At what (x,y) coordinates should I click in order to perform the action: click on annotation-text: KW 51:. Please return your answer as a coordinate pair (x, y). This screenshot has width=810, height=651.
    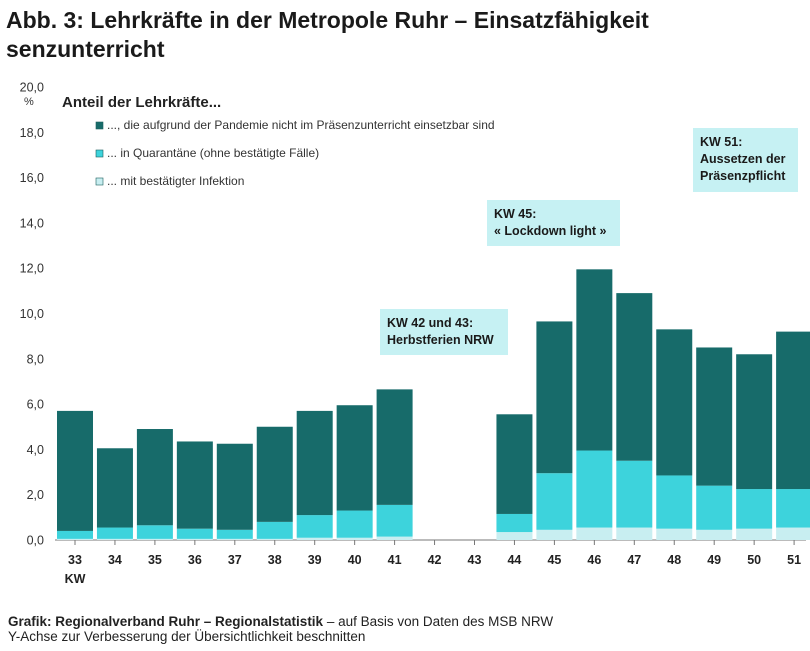
    Looking at the image, I should click on (721, 142).